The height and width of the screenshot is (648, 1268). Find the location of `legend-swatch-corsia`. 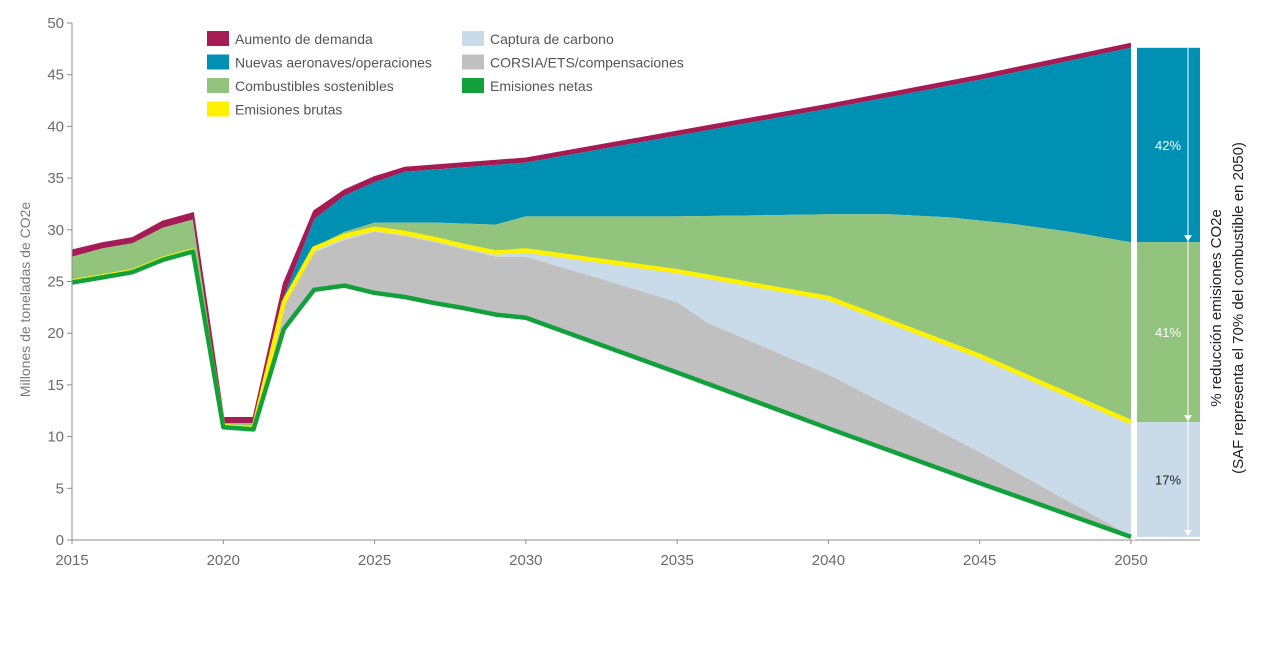

legend-swatch-corsia is located at coordinates (473, 62).